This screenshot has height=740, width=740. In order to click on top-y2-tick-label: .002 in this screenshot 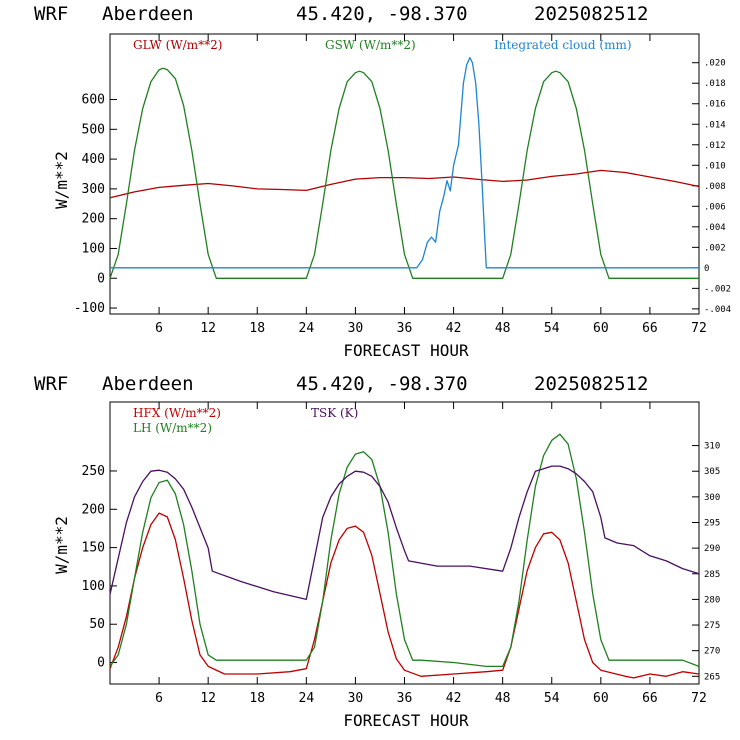, I will do `click(715, 248)`.